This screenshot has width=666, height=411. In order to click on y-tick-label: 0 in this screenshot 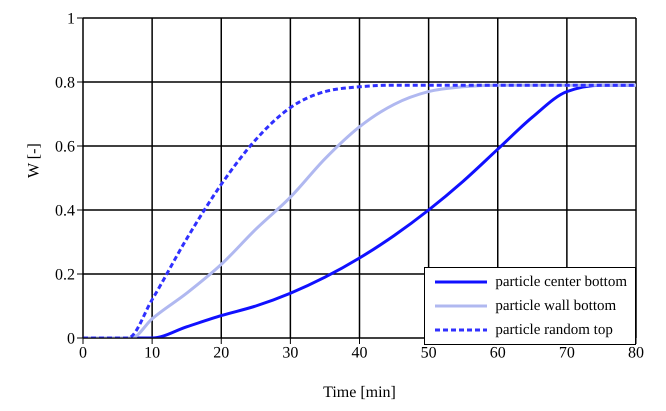, I will do `click(71, 339)`.